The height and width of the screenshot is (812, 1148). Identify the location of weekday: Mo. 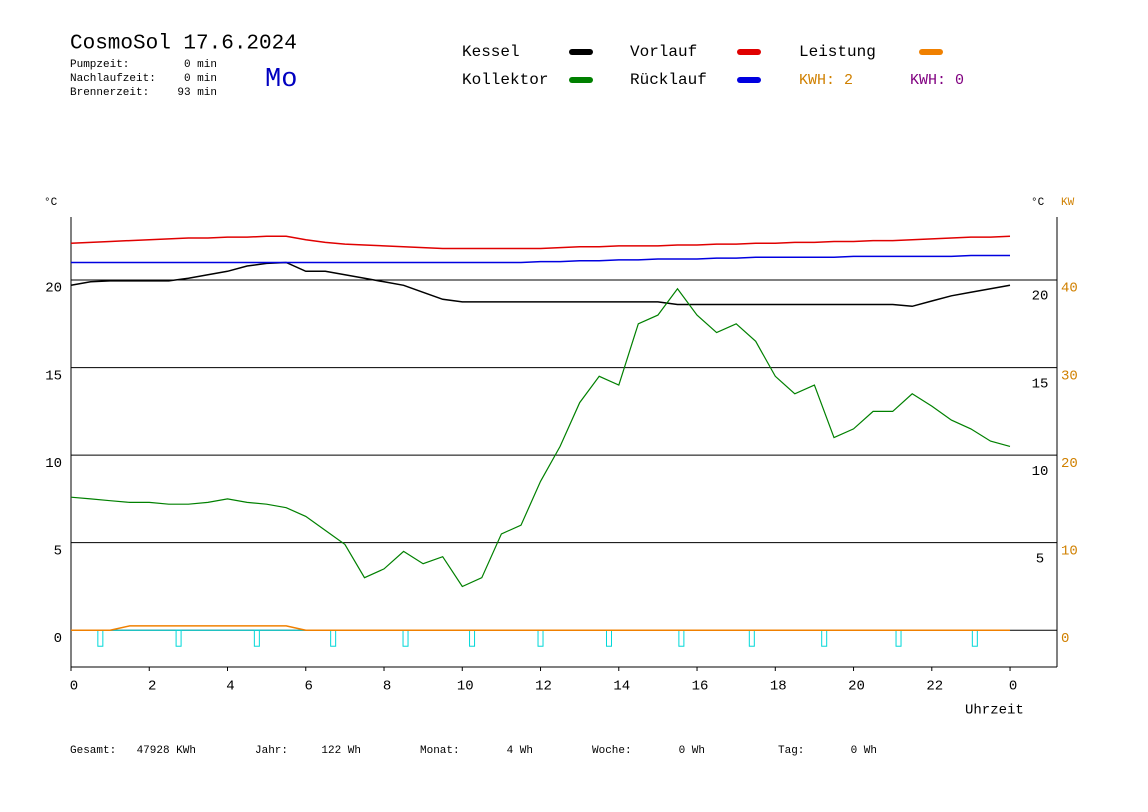
(281, 80).